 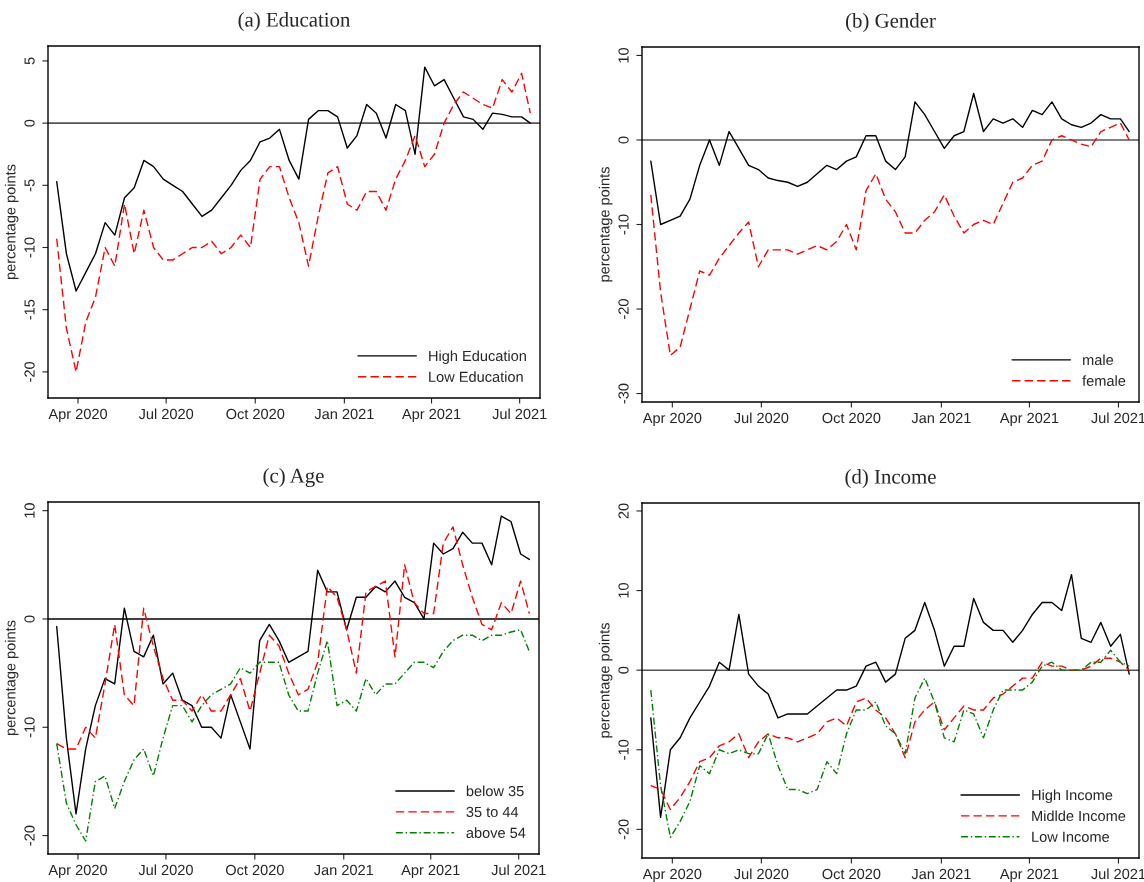 I want to click on y-tick-label: 20, so click(x=623, y=511).